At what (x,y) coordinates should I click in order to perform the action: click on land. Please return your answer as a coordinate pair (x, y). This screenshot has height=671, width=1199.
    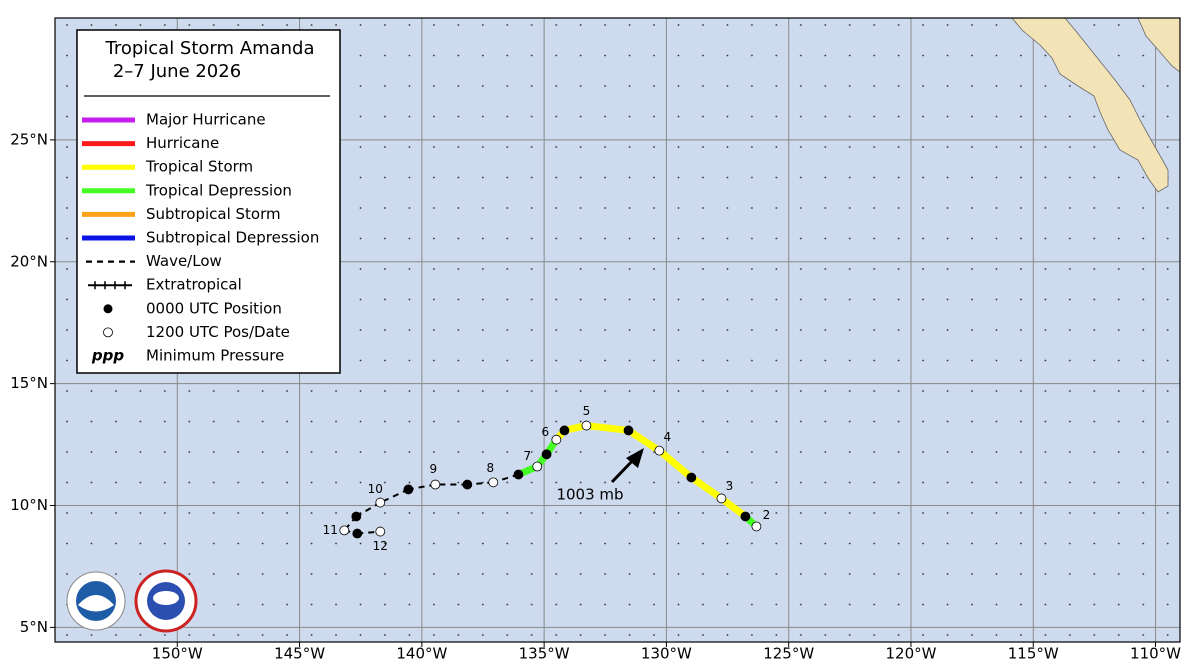
    Looking at the image, I should click on (1095, 105).